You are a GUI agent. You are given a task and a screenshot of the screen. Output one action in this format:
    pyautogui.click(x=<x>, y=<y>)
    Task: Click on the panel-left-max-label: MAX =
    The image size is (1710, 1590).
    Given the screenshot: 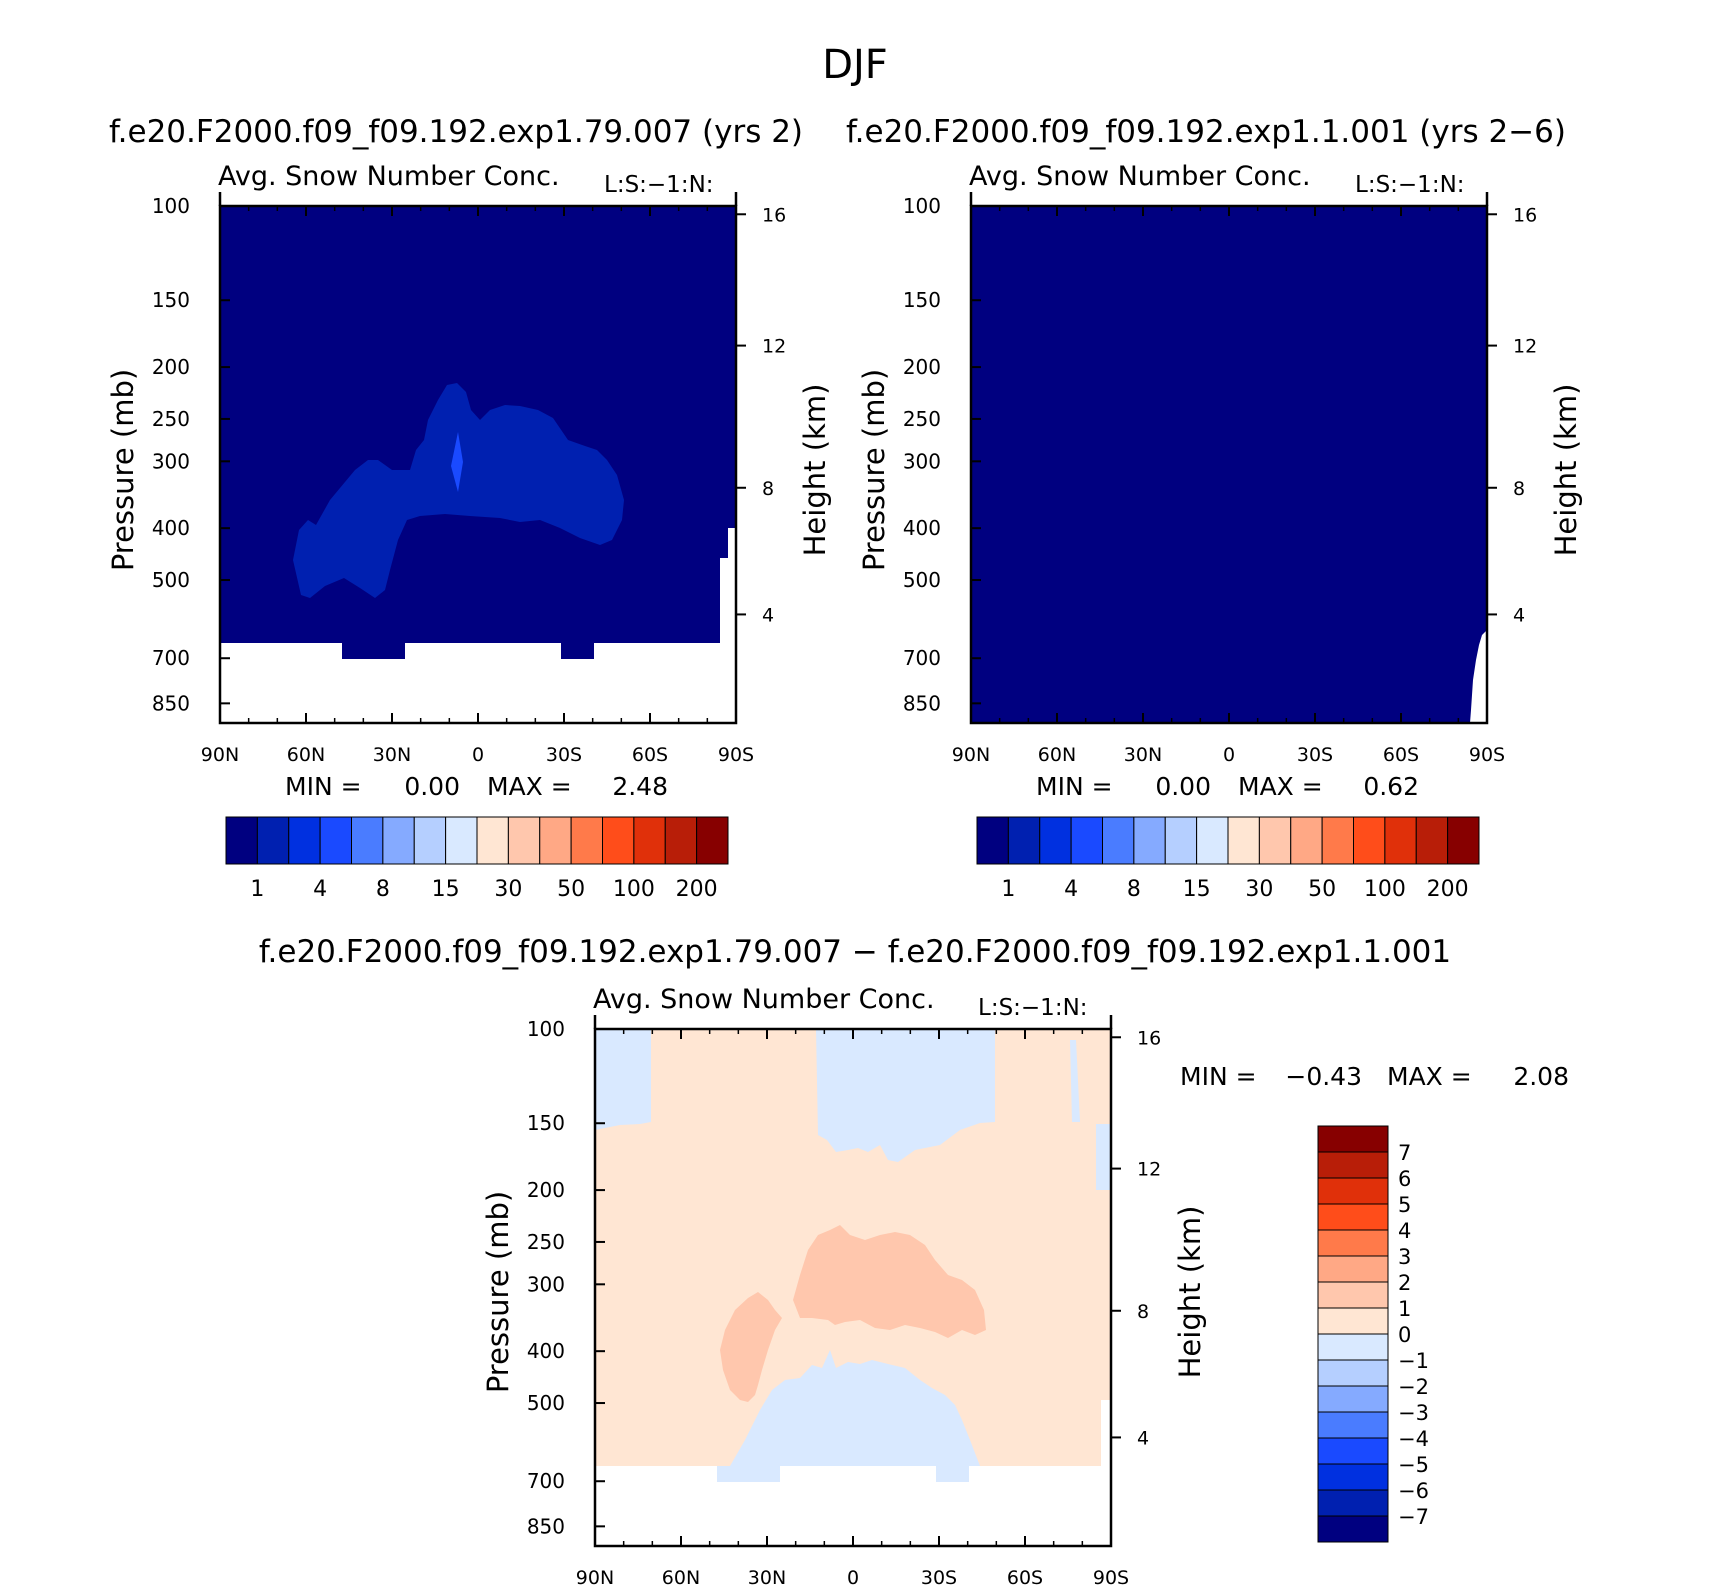 What is the action you would take?
    pyautogui.click(x=529, y=786)
    